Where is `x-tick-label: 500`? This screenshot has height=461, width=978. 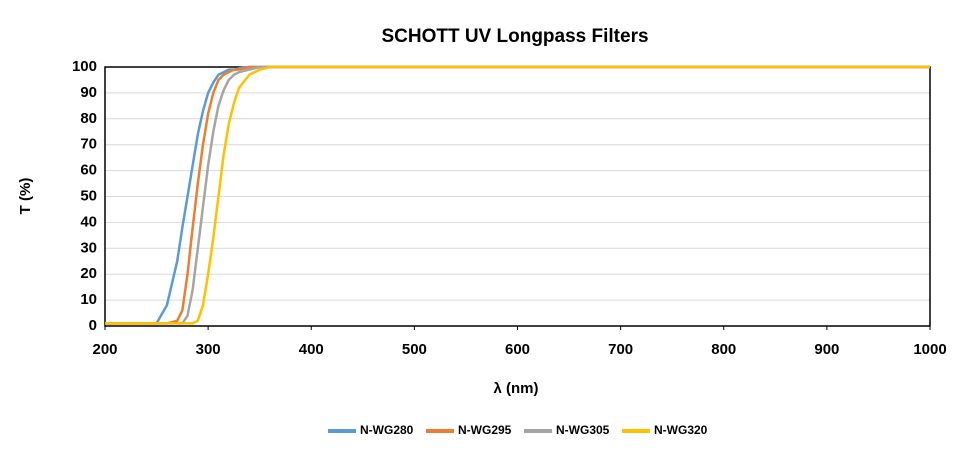 x-tick-label: 500 is located at coordinates (414, 349).